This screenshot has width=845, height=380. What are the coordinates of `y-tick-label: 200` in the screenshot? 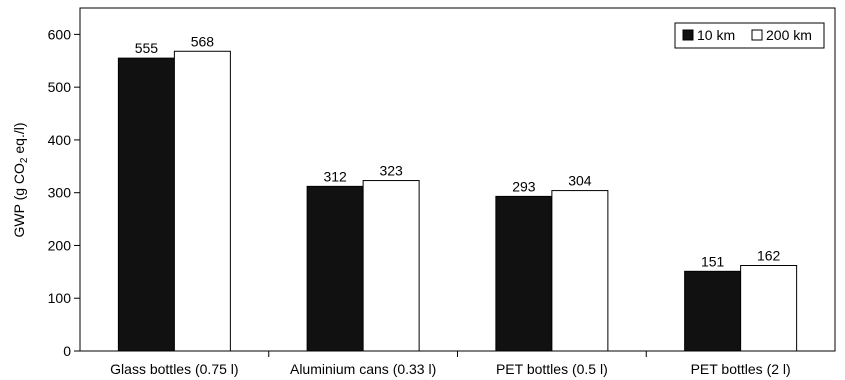 It's located at (60, 245).